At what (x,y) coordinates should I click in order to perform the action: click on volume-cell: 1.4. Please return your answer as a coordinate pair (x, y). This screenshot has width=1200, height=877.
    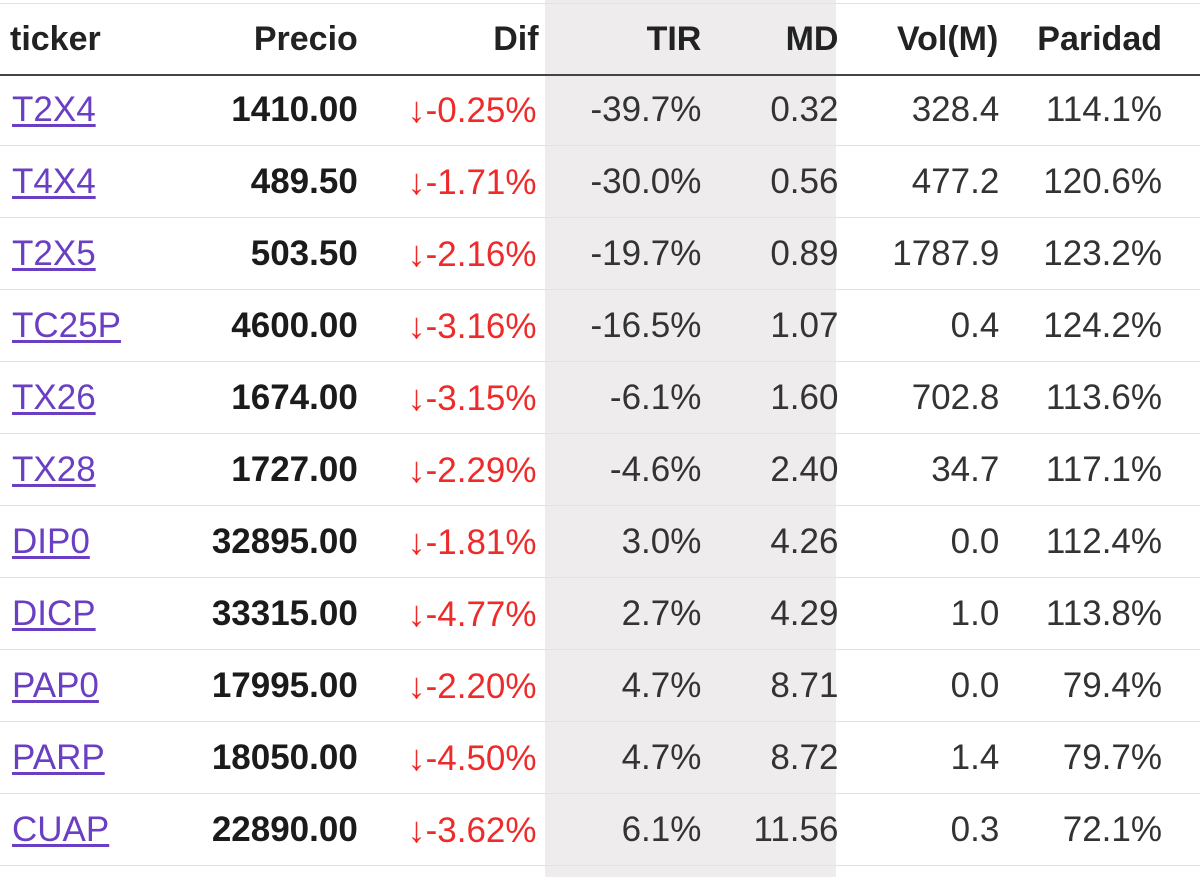
    Looking at the image, I should click on (931, 757).